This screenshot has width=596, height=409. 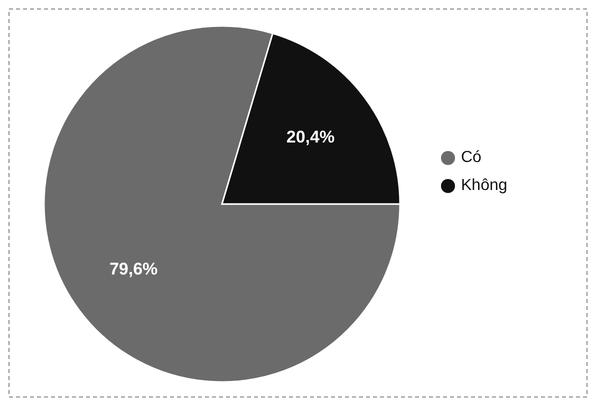 I want to click on legend-label: Không, so click(x=484, y=185).